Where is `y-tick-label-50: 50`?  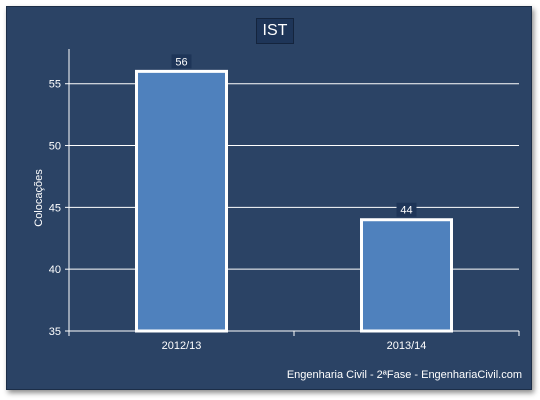 y-tick-label-50: 50 is located at coordinates (55, 147).